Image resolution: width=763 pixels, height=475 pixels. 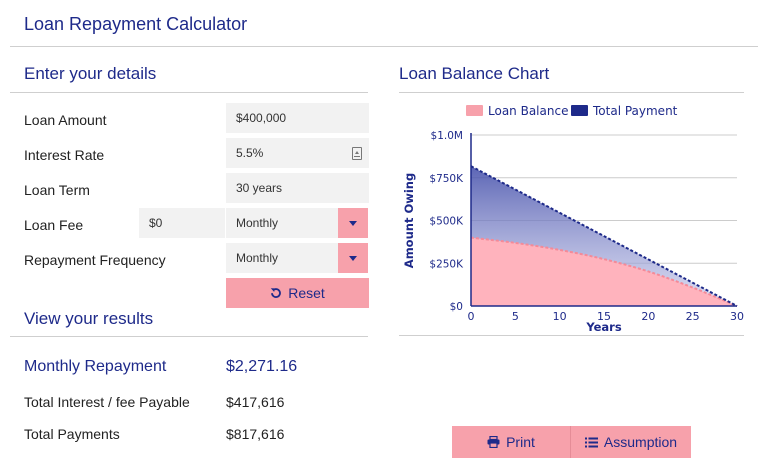 What do you see at coordinates (297, 188) in the screenshot?
I see `loan-term-input: 30 years` at bounding box center [297, 188].